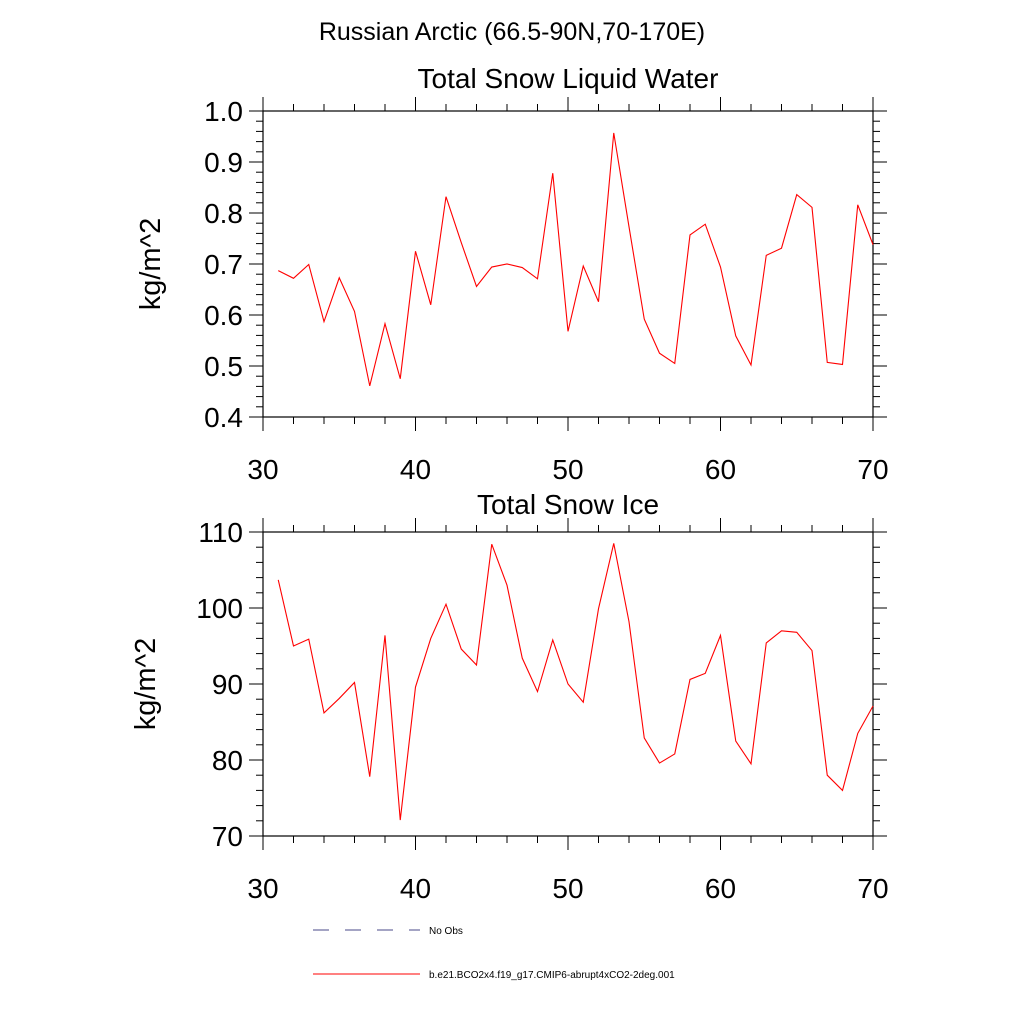  What do you see at coordinates (223, 264) in the screenshot?
I see `y-tick-label: 0.7` at bounding box center [223, 264].